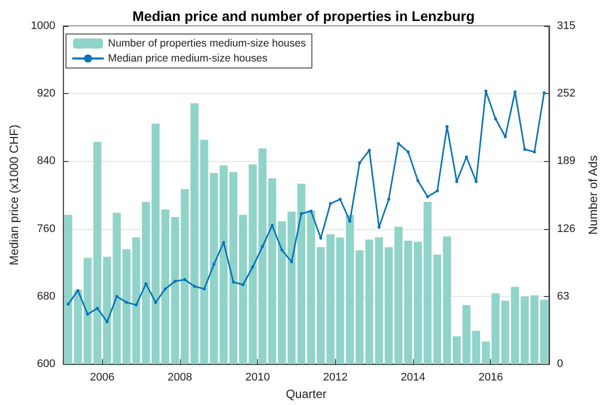  I want to click on bar, so click(68, 289).